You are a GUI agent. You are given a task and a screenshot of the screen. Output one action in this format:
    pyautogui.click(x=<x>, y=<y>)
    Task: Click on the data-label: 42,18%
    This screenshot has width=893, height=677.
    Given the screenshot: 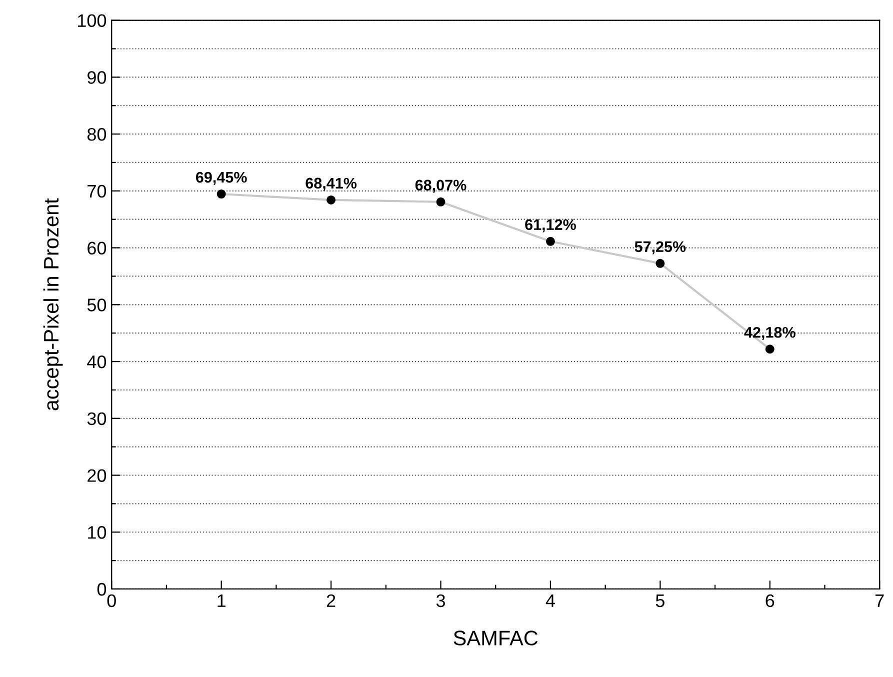 What is the action you would take?
    pyautogui.click(x=770, y=333)
    